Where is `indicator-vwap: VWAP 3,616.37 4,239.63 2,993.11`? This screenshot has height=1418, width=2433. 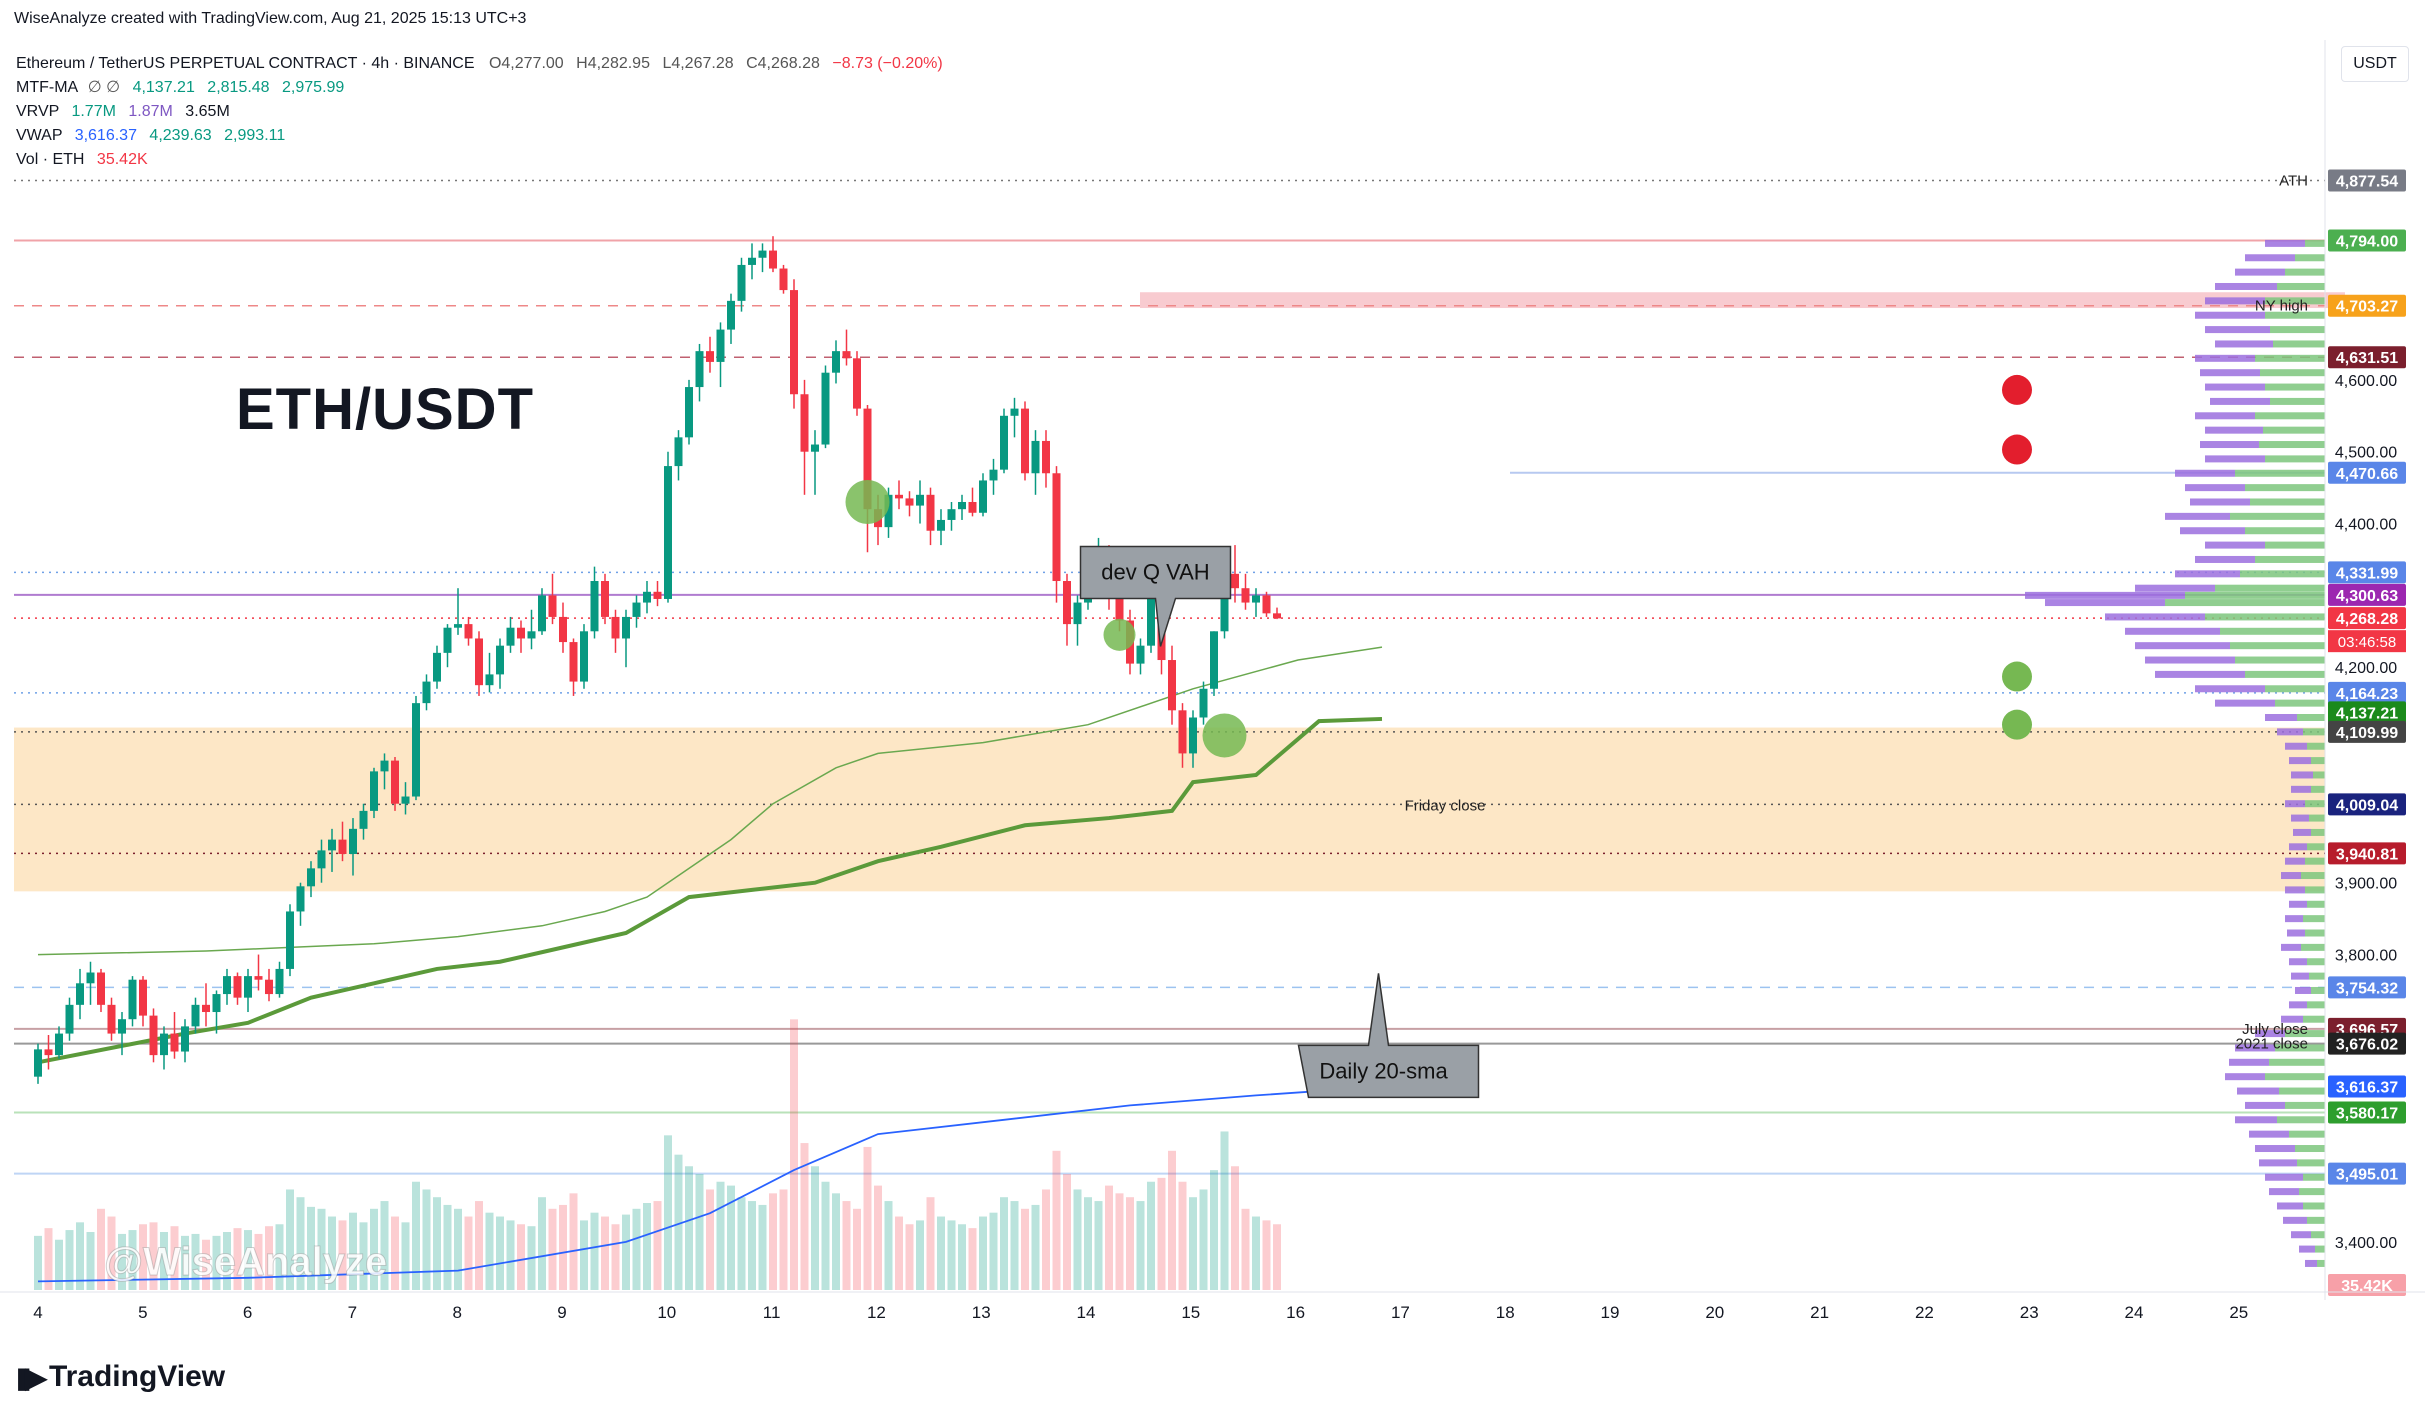 indicator-vwap: VWAP 3,616.37 4,239.63 2,993.11 is located at coordinates (150, 136).